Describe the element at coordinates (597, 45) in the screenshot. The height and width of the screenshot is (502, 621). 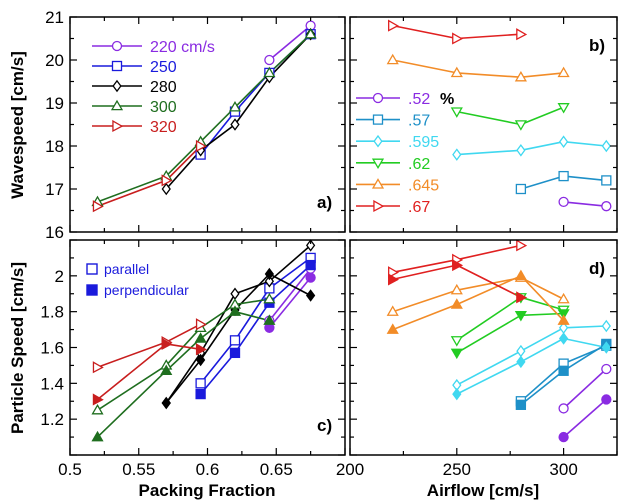
I see `panel-b-letter-label: b)` at that location.